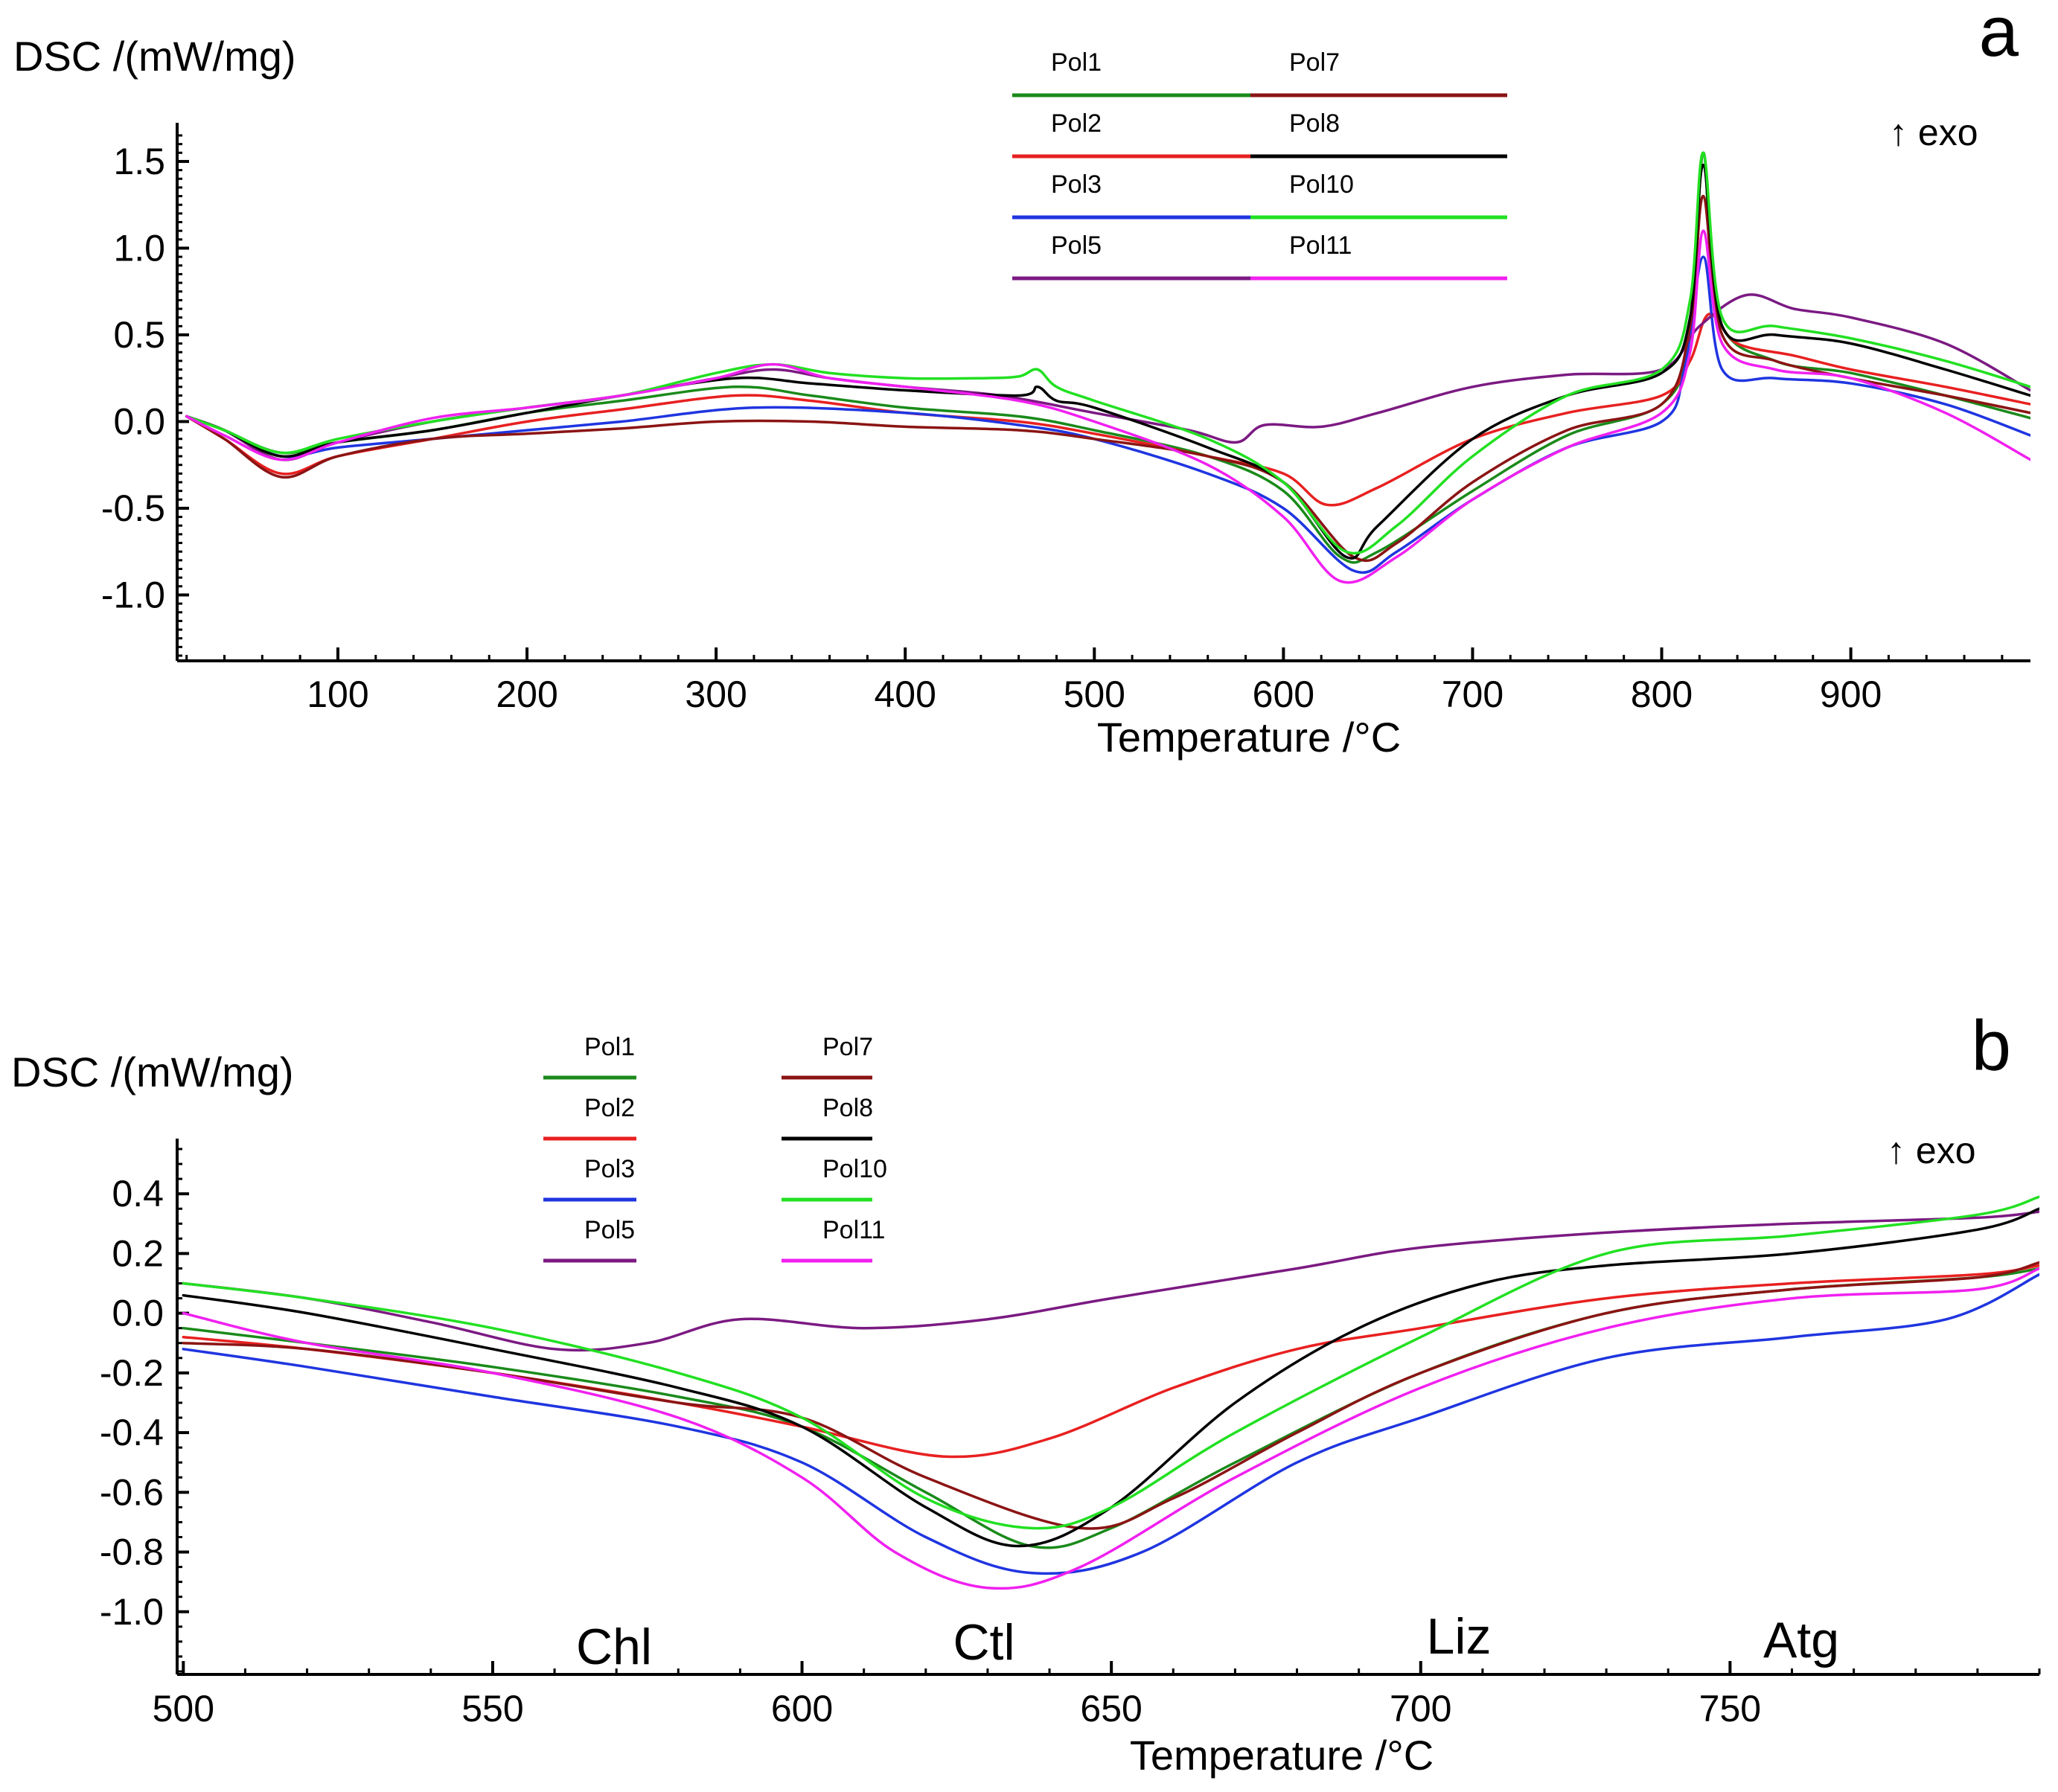  I want to click on y-tick-label: -0.6, so click(132, 1492).